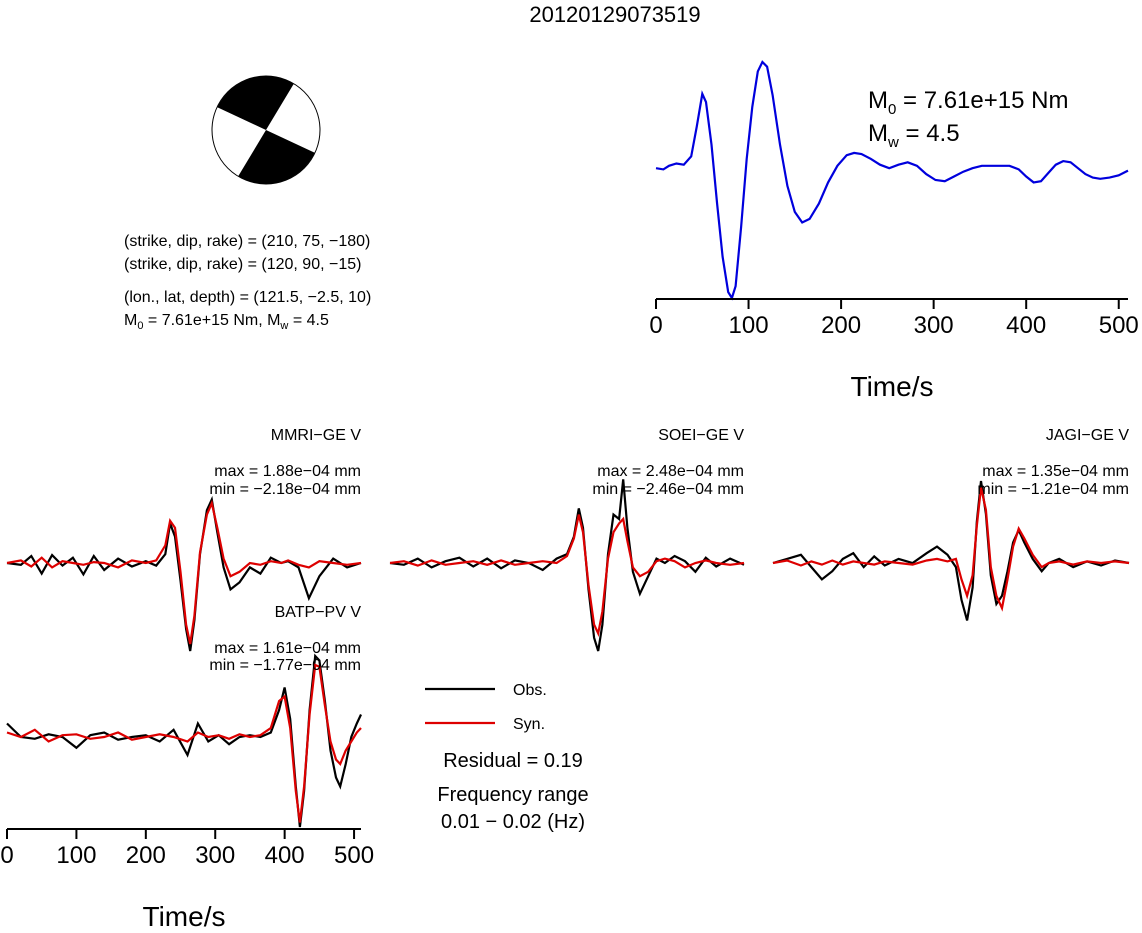 The image size is (1142, 933). What do you see at coordinates (614, 14) in the screenshot?
I see `figure-title: 20120129073519` at bounding box center [614, 14].